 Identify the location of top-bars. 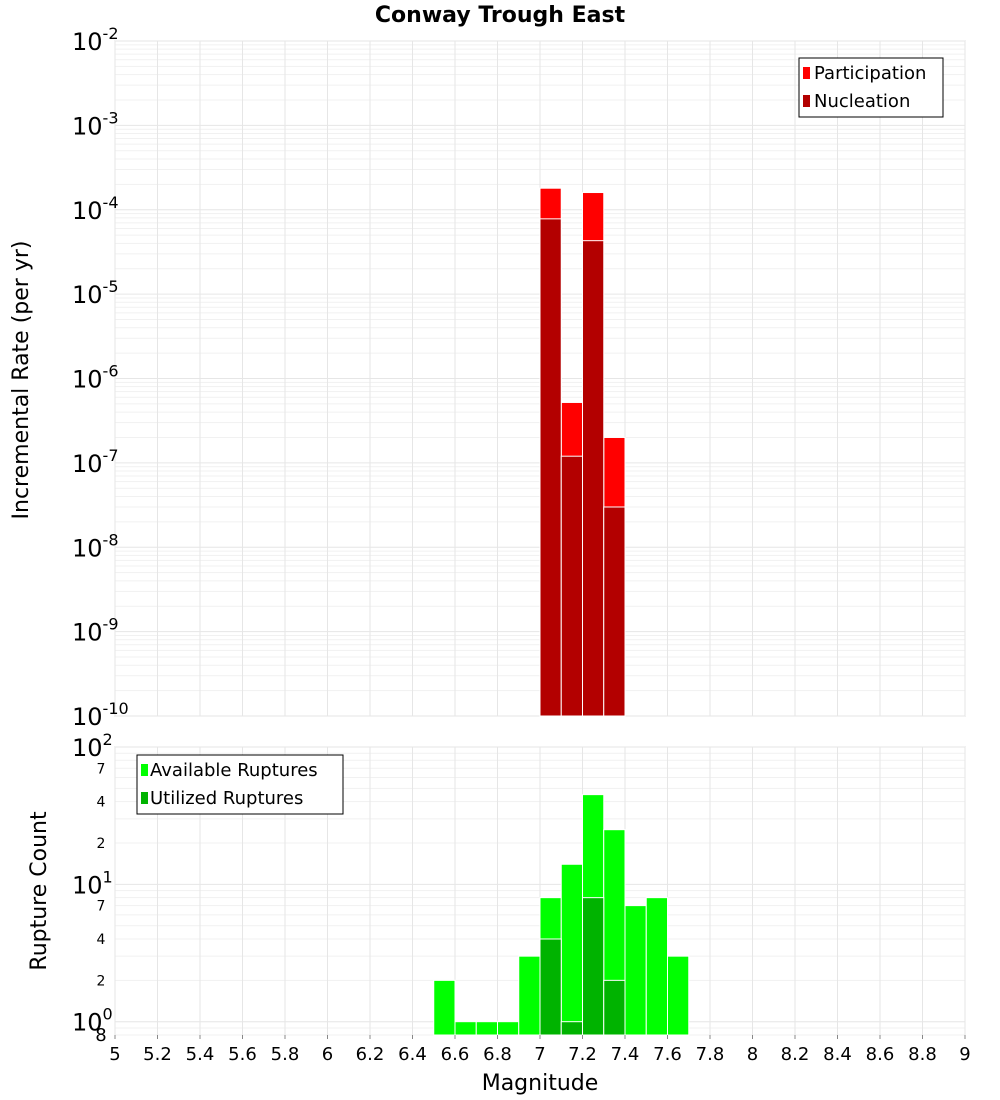
(582, 452).